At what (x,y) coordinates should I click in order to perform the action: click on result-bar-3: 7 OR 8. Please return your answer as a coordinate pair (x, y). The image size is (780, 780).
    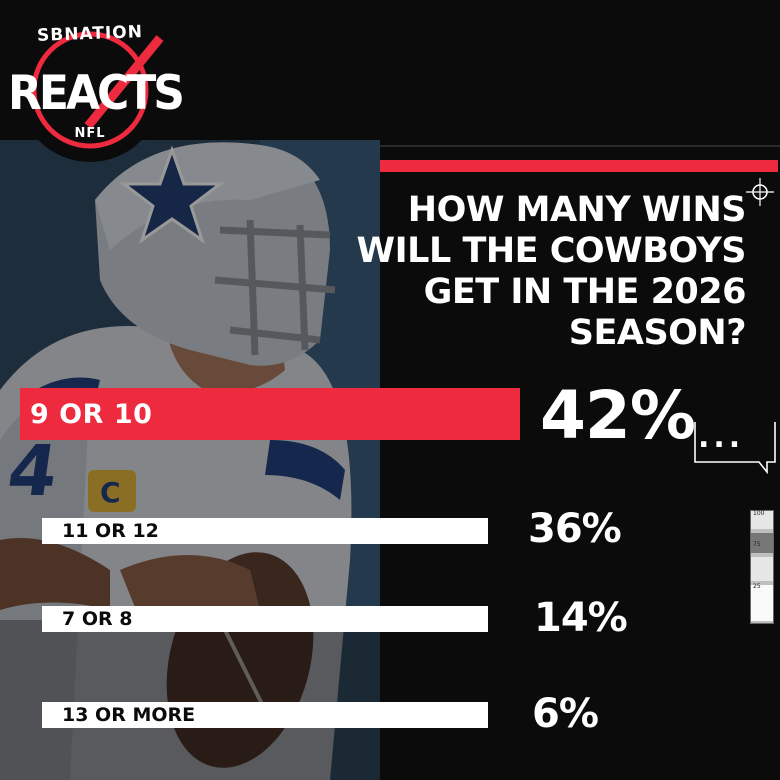
    Looking at the image, I should click on (265, 619).